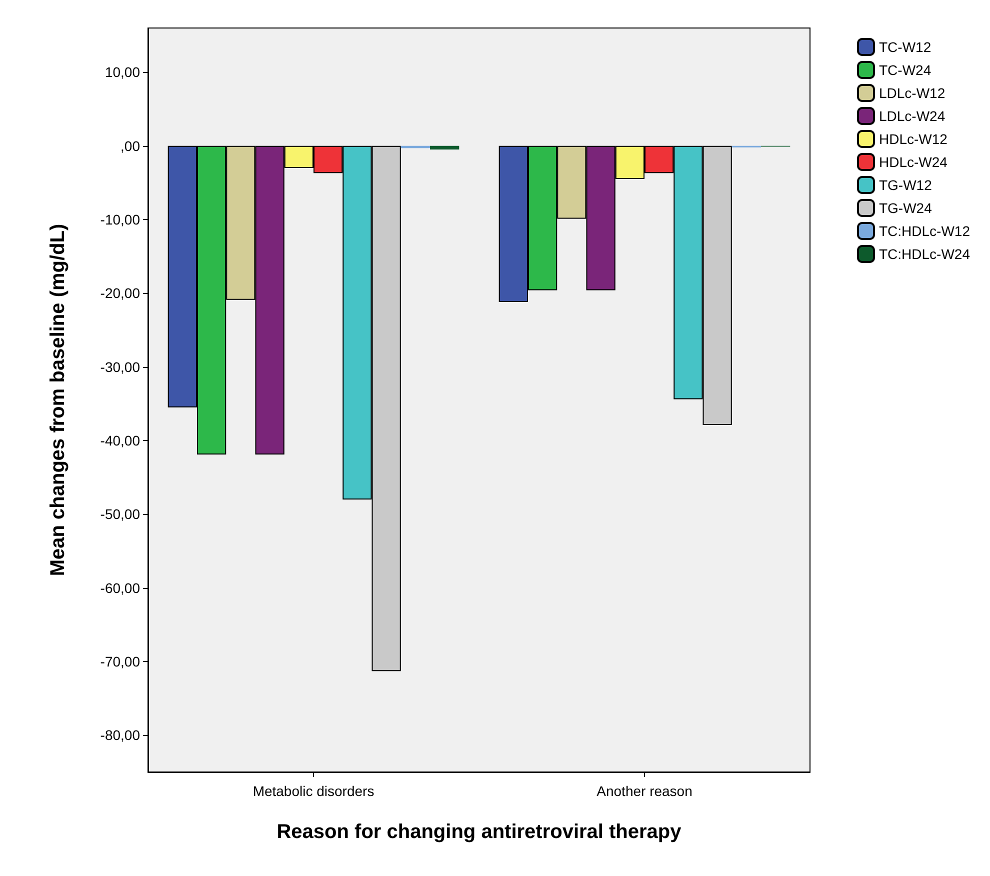 This screenshot has height=876, width=990. What do you see at coordinates (120, 514) in the screenshot?
I see `y-tick-label: -50,00` at bounding box center [120, 514].